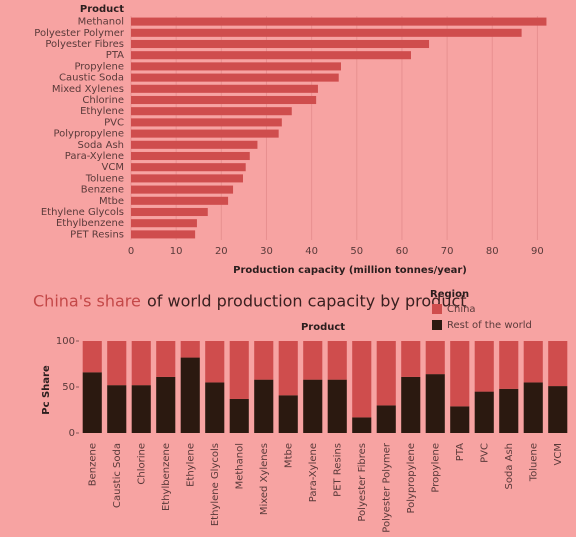 Image resolution: width=576 pixels, height=537 pixels. Describe the element at coordinates (88, 89) in the screenshot. I see `y-tick-label: Mixed Xylenes` at that location.